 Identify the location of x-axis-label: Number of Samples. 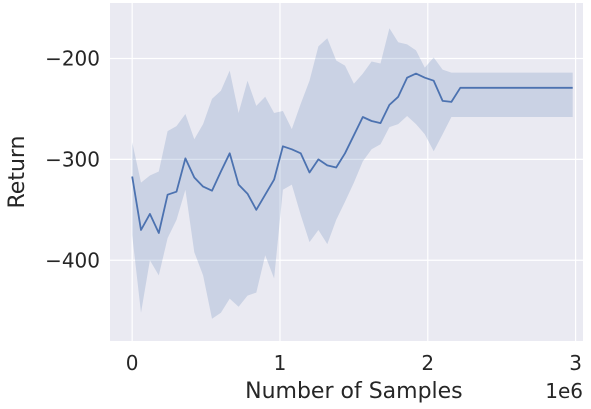
(354, 391).